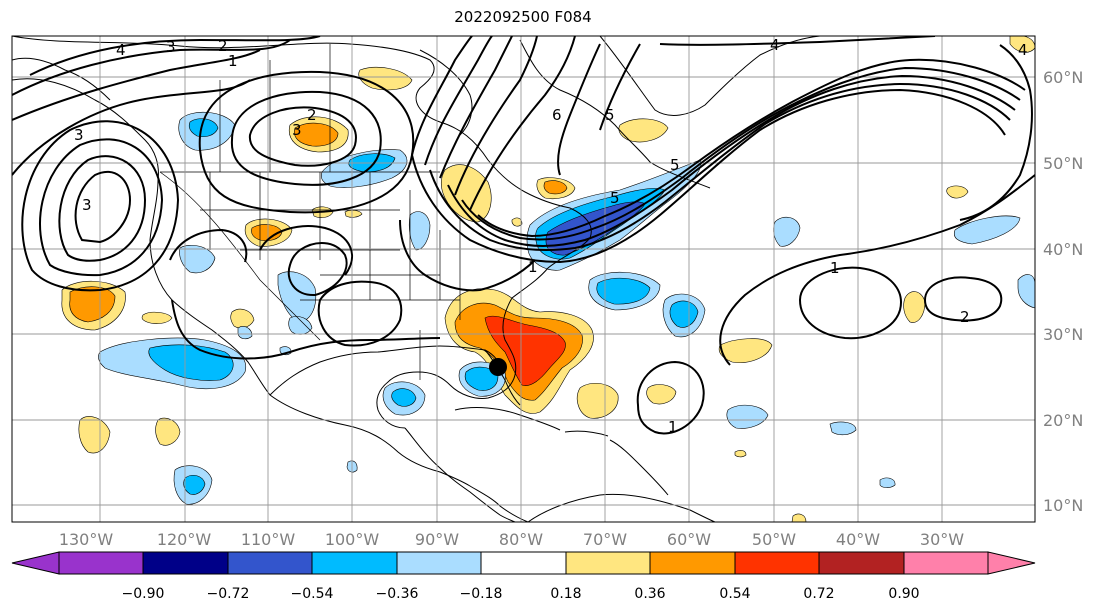  What do you see at coordinates (521, 539) in the screenshot?
I see `lon-label: 80°W` at bounding box center [521, 539].